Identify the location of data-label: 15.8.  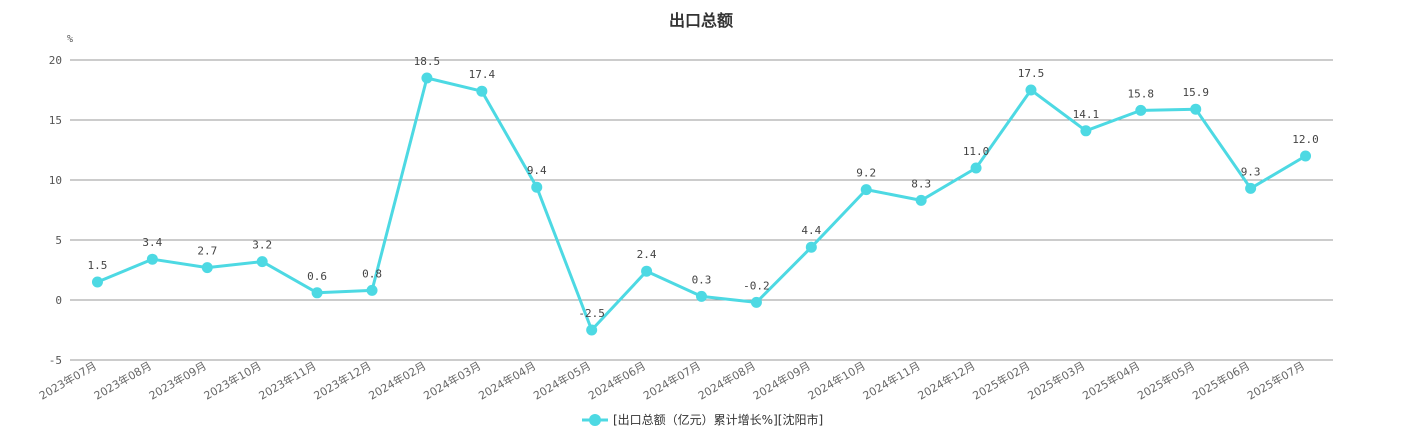
(1141, 93).